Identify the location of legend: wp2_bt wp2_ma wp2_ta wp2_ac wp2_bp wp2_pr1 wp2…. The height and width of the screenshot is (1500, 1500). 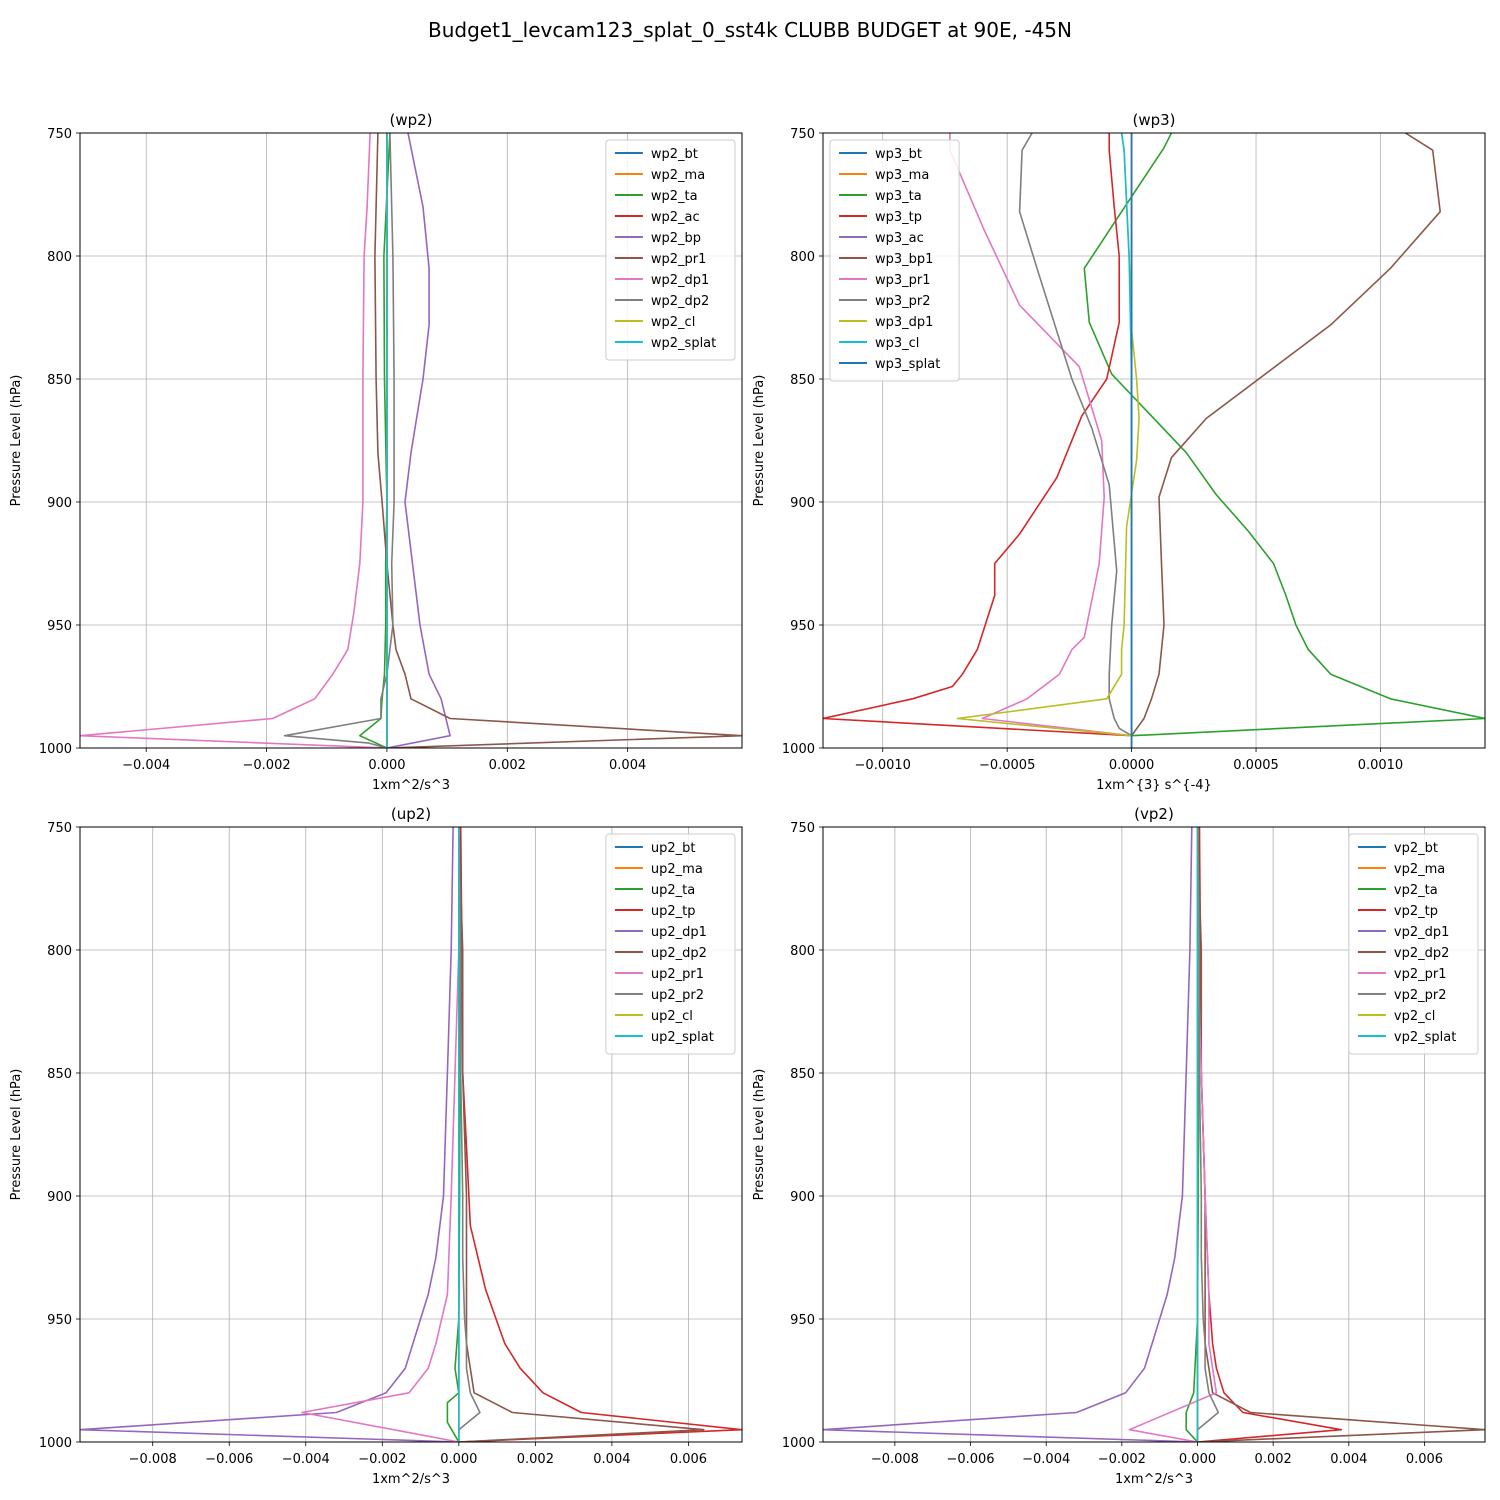
(670, 250).